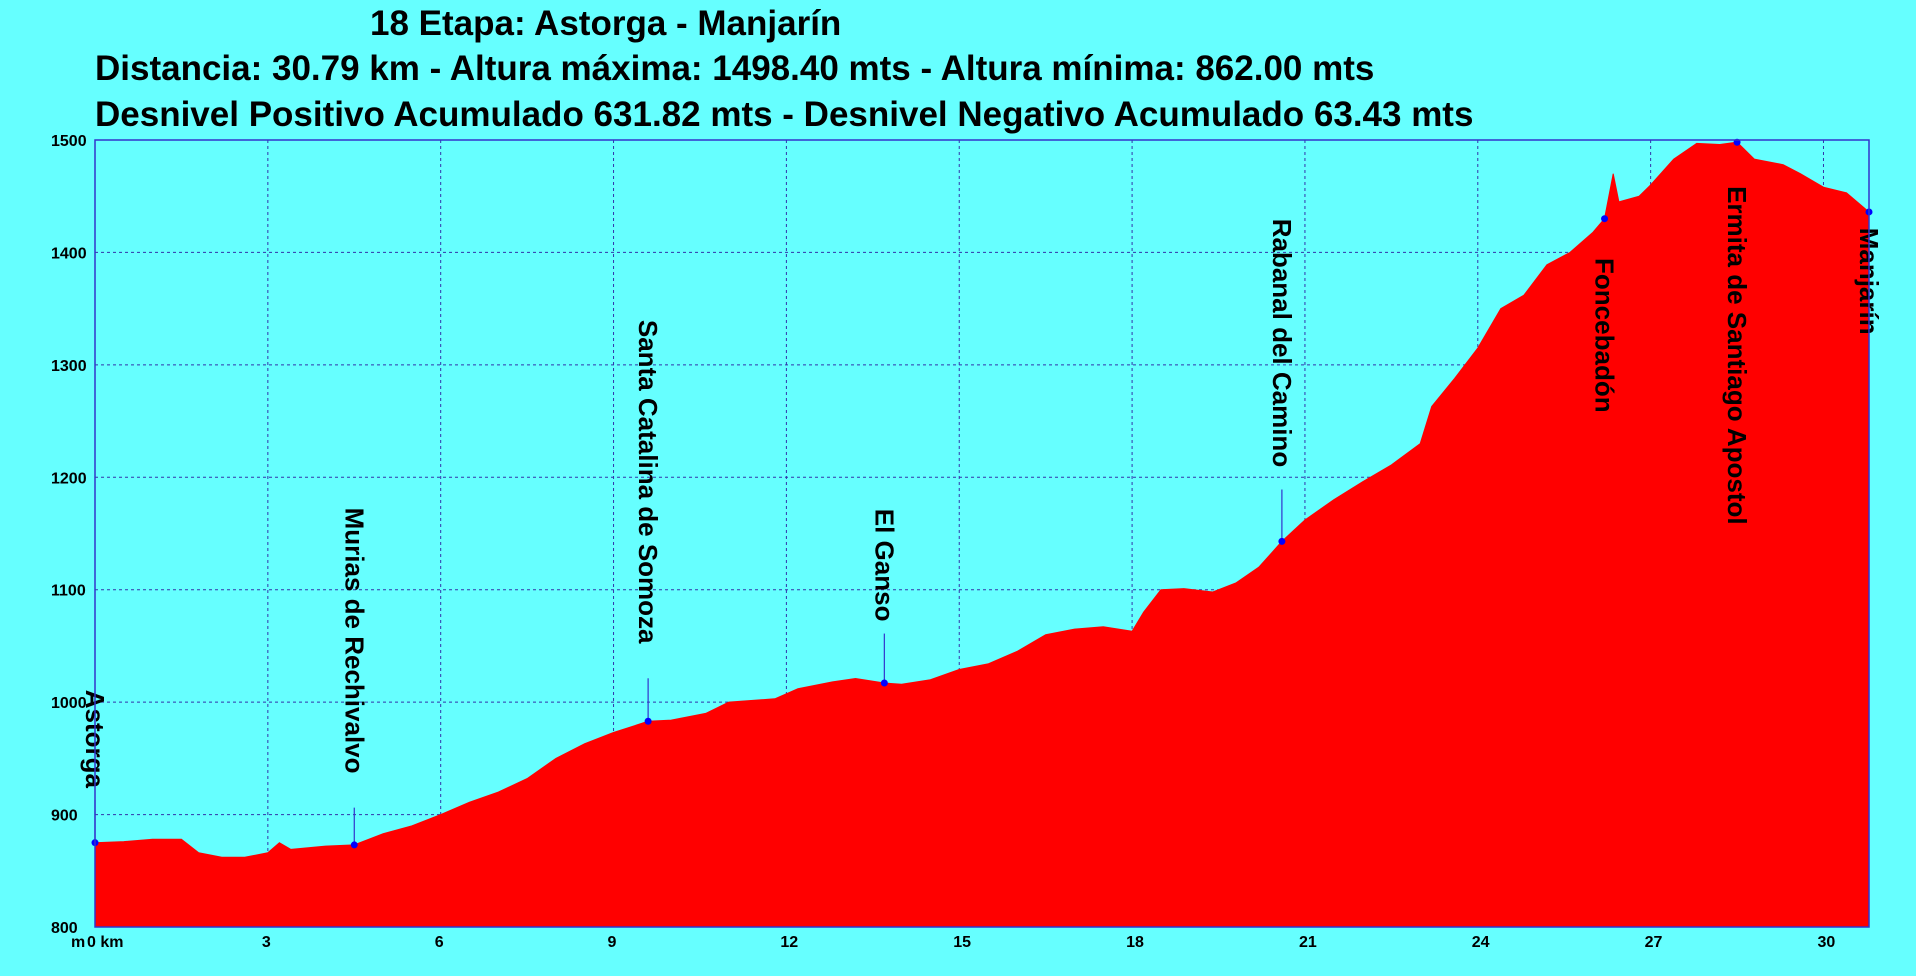 This screenshot has width=1916, height=976. Describe the element at coordinates (1135, 942) in the screenshot. I see `x-tick-label: 18` at that location.